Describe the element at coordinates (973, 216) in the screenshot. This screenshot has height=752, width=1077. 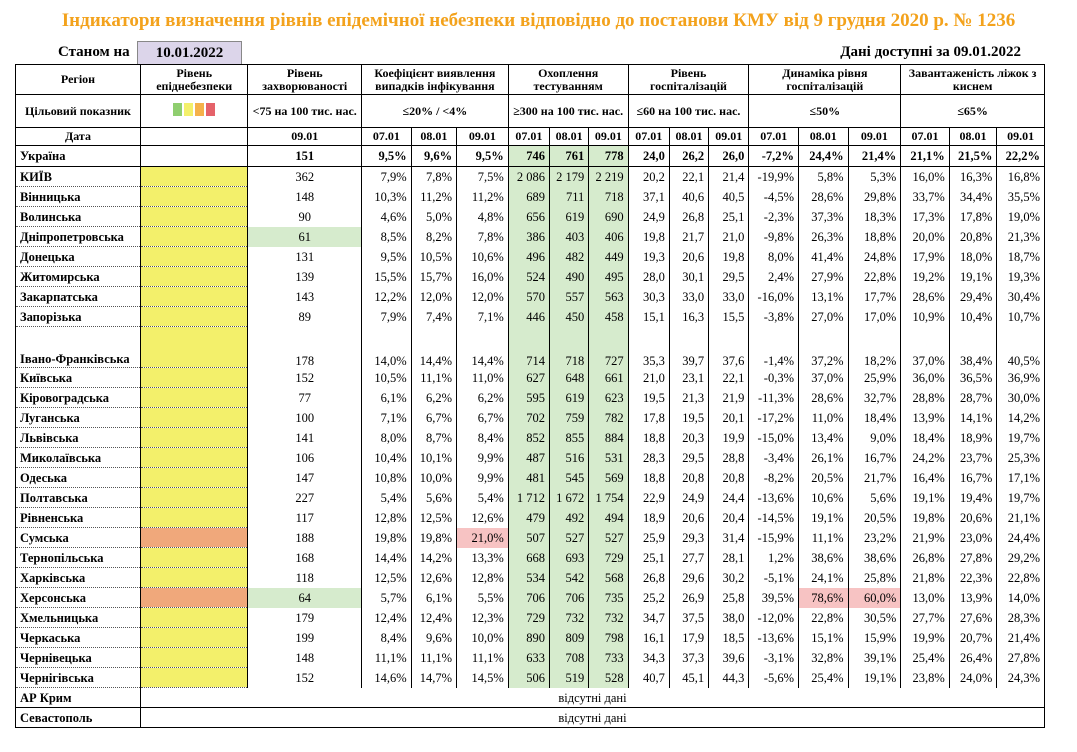
I see `value-cell: 17,8%` at that location.